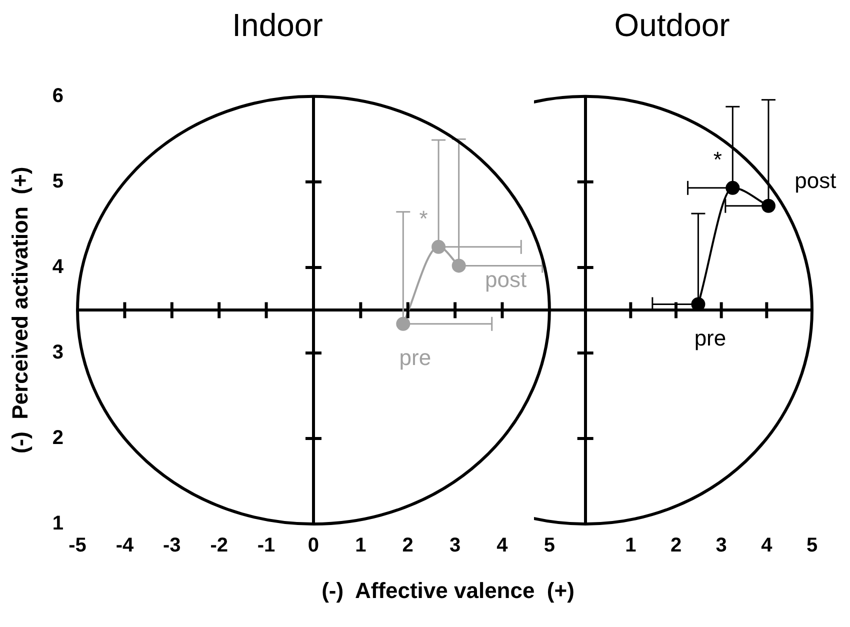  Describe the element at coordinates (58, 437) in the screenshot. I see `y-tick-label: 2` at that location.